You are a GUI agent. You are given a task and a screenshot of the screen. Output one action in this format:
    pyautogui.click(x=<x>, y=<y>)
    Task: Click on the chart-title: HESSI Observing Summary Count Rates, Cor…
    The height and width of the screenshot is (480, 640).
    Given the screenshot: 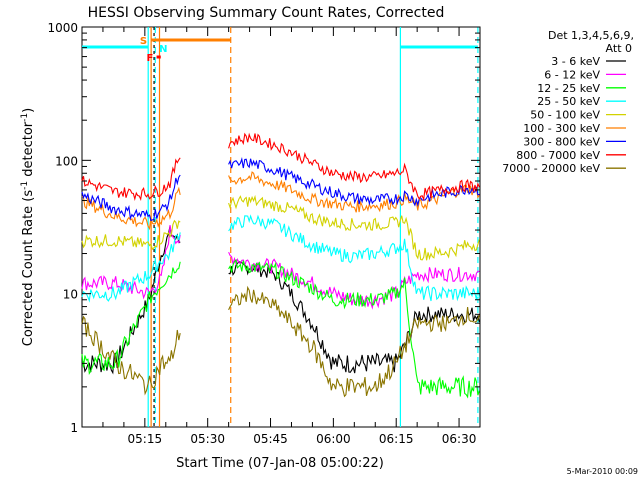 What is the action you would take?
    pyautogui.click(x=266, y=13)
    